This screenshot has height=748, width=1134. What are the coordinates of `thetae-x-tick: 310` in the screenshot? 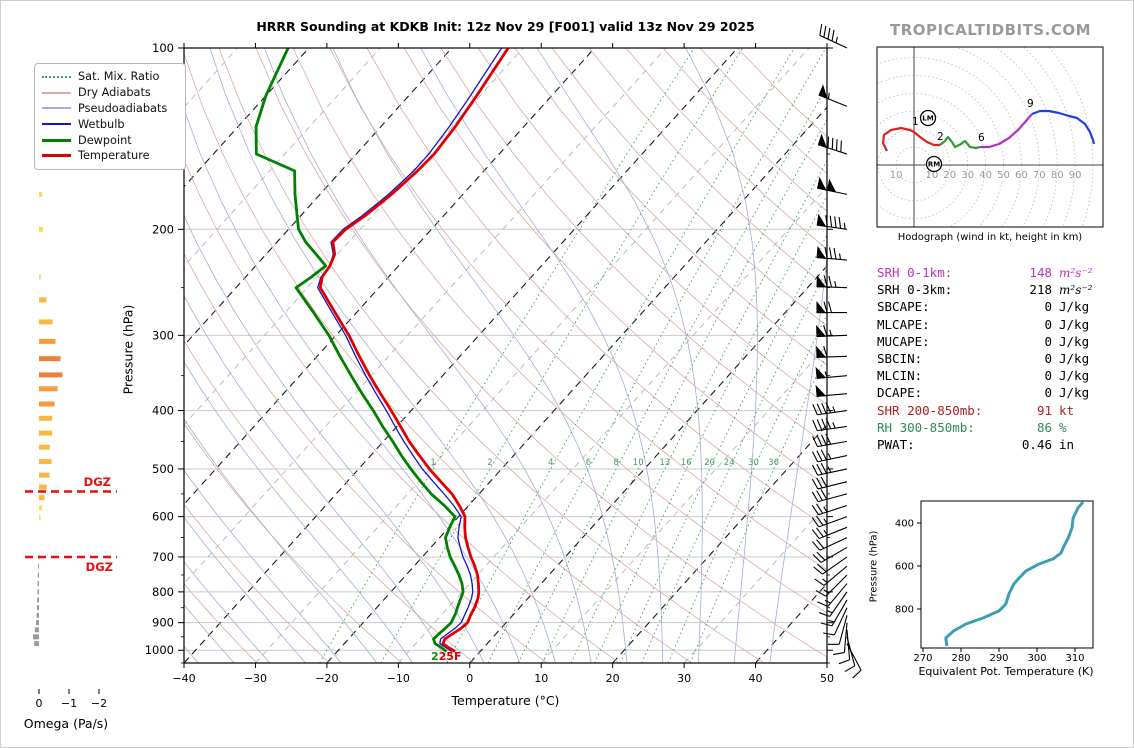 It's located at (1074, 658).